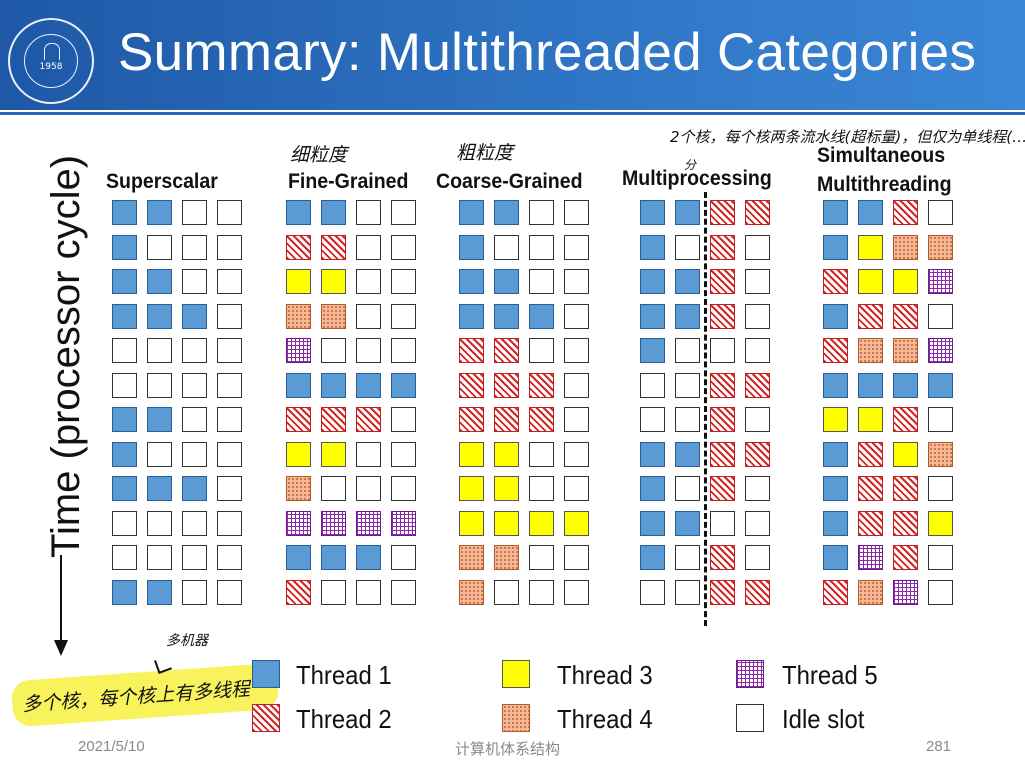 This screenshot has width=1025, height=772. I want to click on legend-label-idle-slot: Idle slot, so click(823, 719).